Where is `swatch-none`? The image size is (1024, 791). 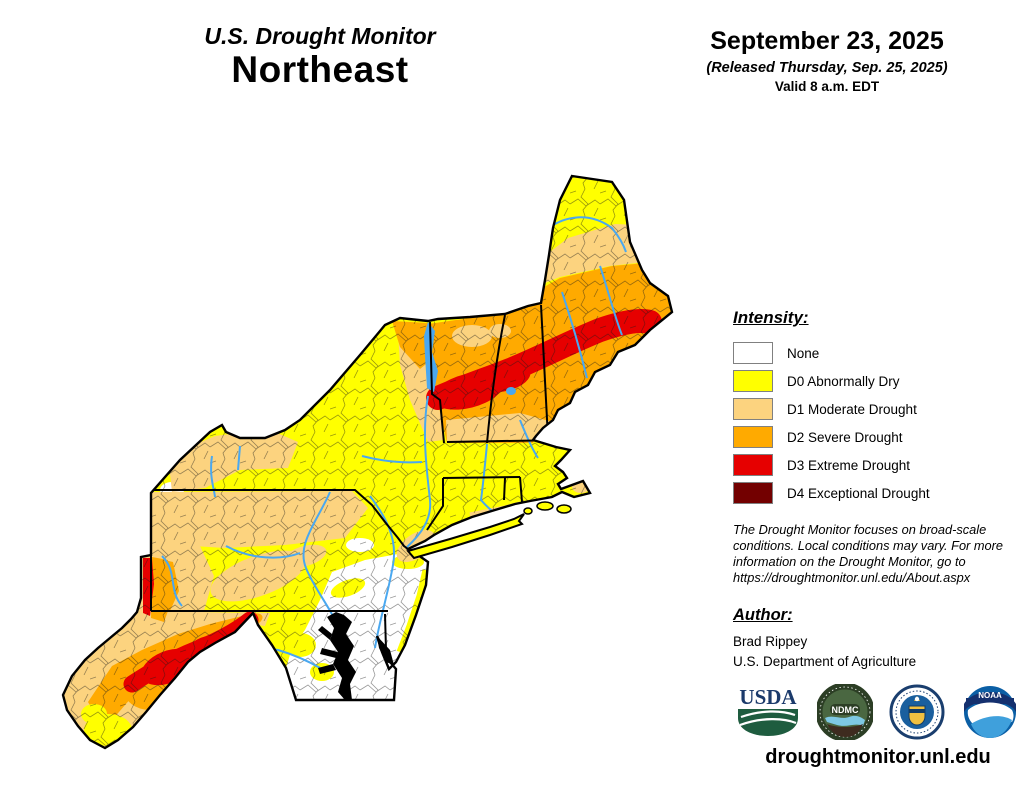
swatch-none is located at coordinates (753, 353).